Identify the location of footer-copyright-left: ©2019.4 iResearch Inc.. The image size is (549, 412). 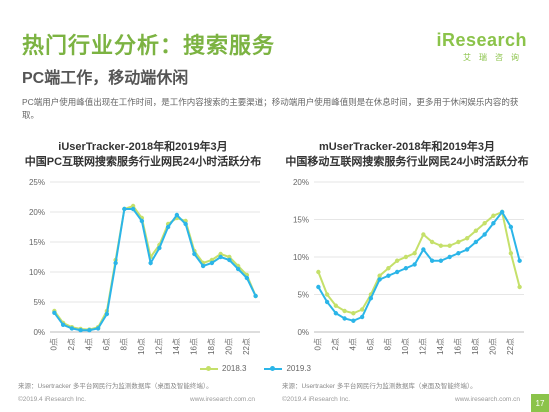
(52, 399).